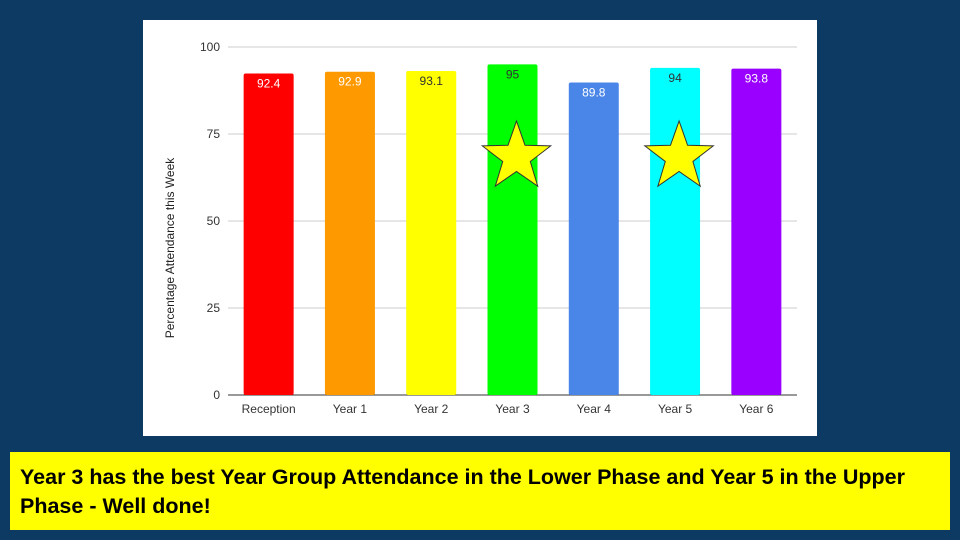  I want to click on x-tick-label: Year 6, so click(756, 409).